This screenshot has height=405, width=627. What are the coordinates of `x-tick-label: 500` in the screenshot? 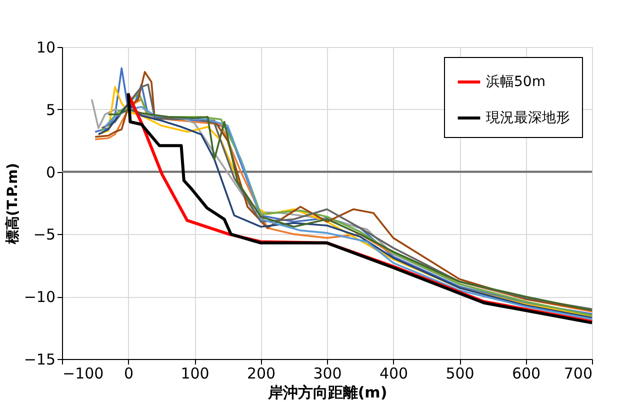 It's located at (460, 373).